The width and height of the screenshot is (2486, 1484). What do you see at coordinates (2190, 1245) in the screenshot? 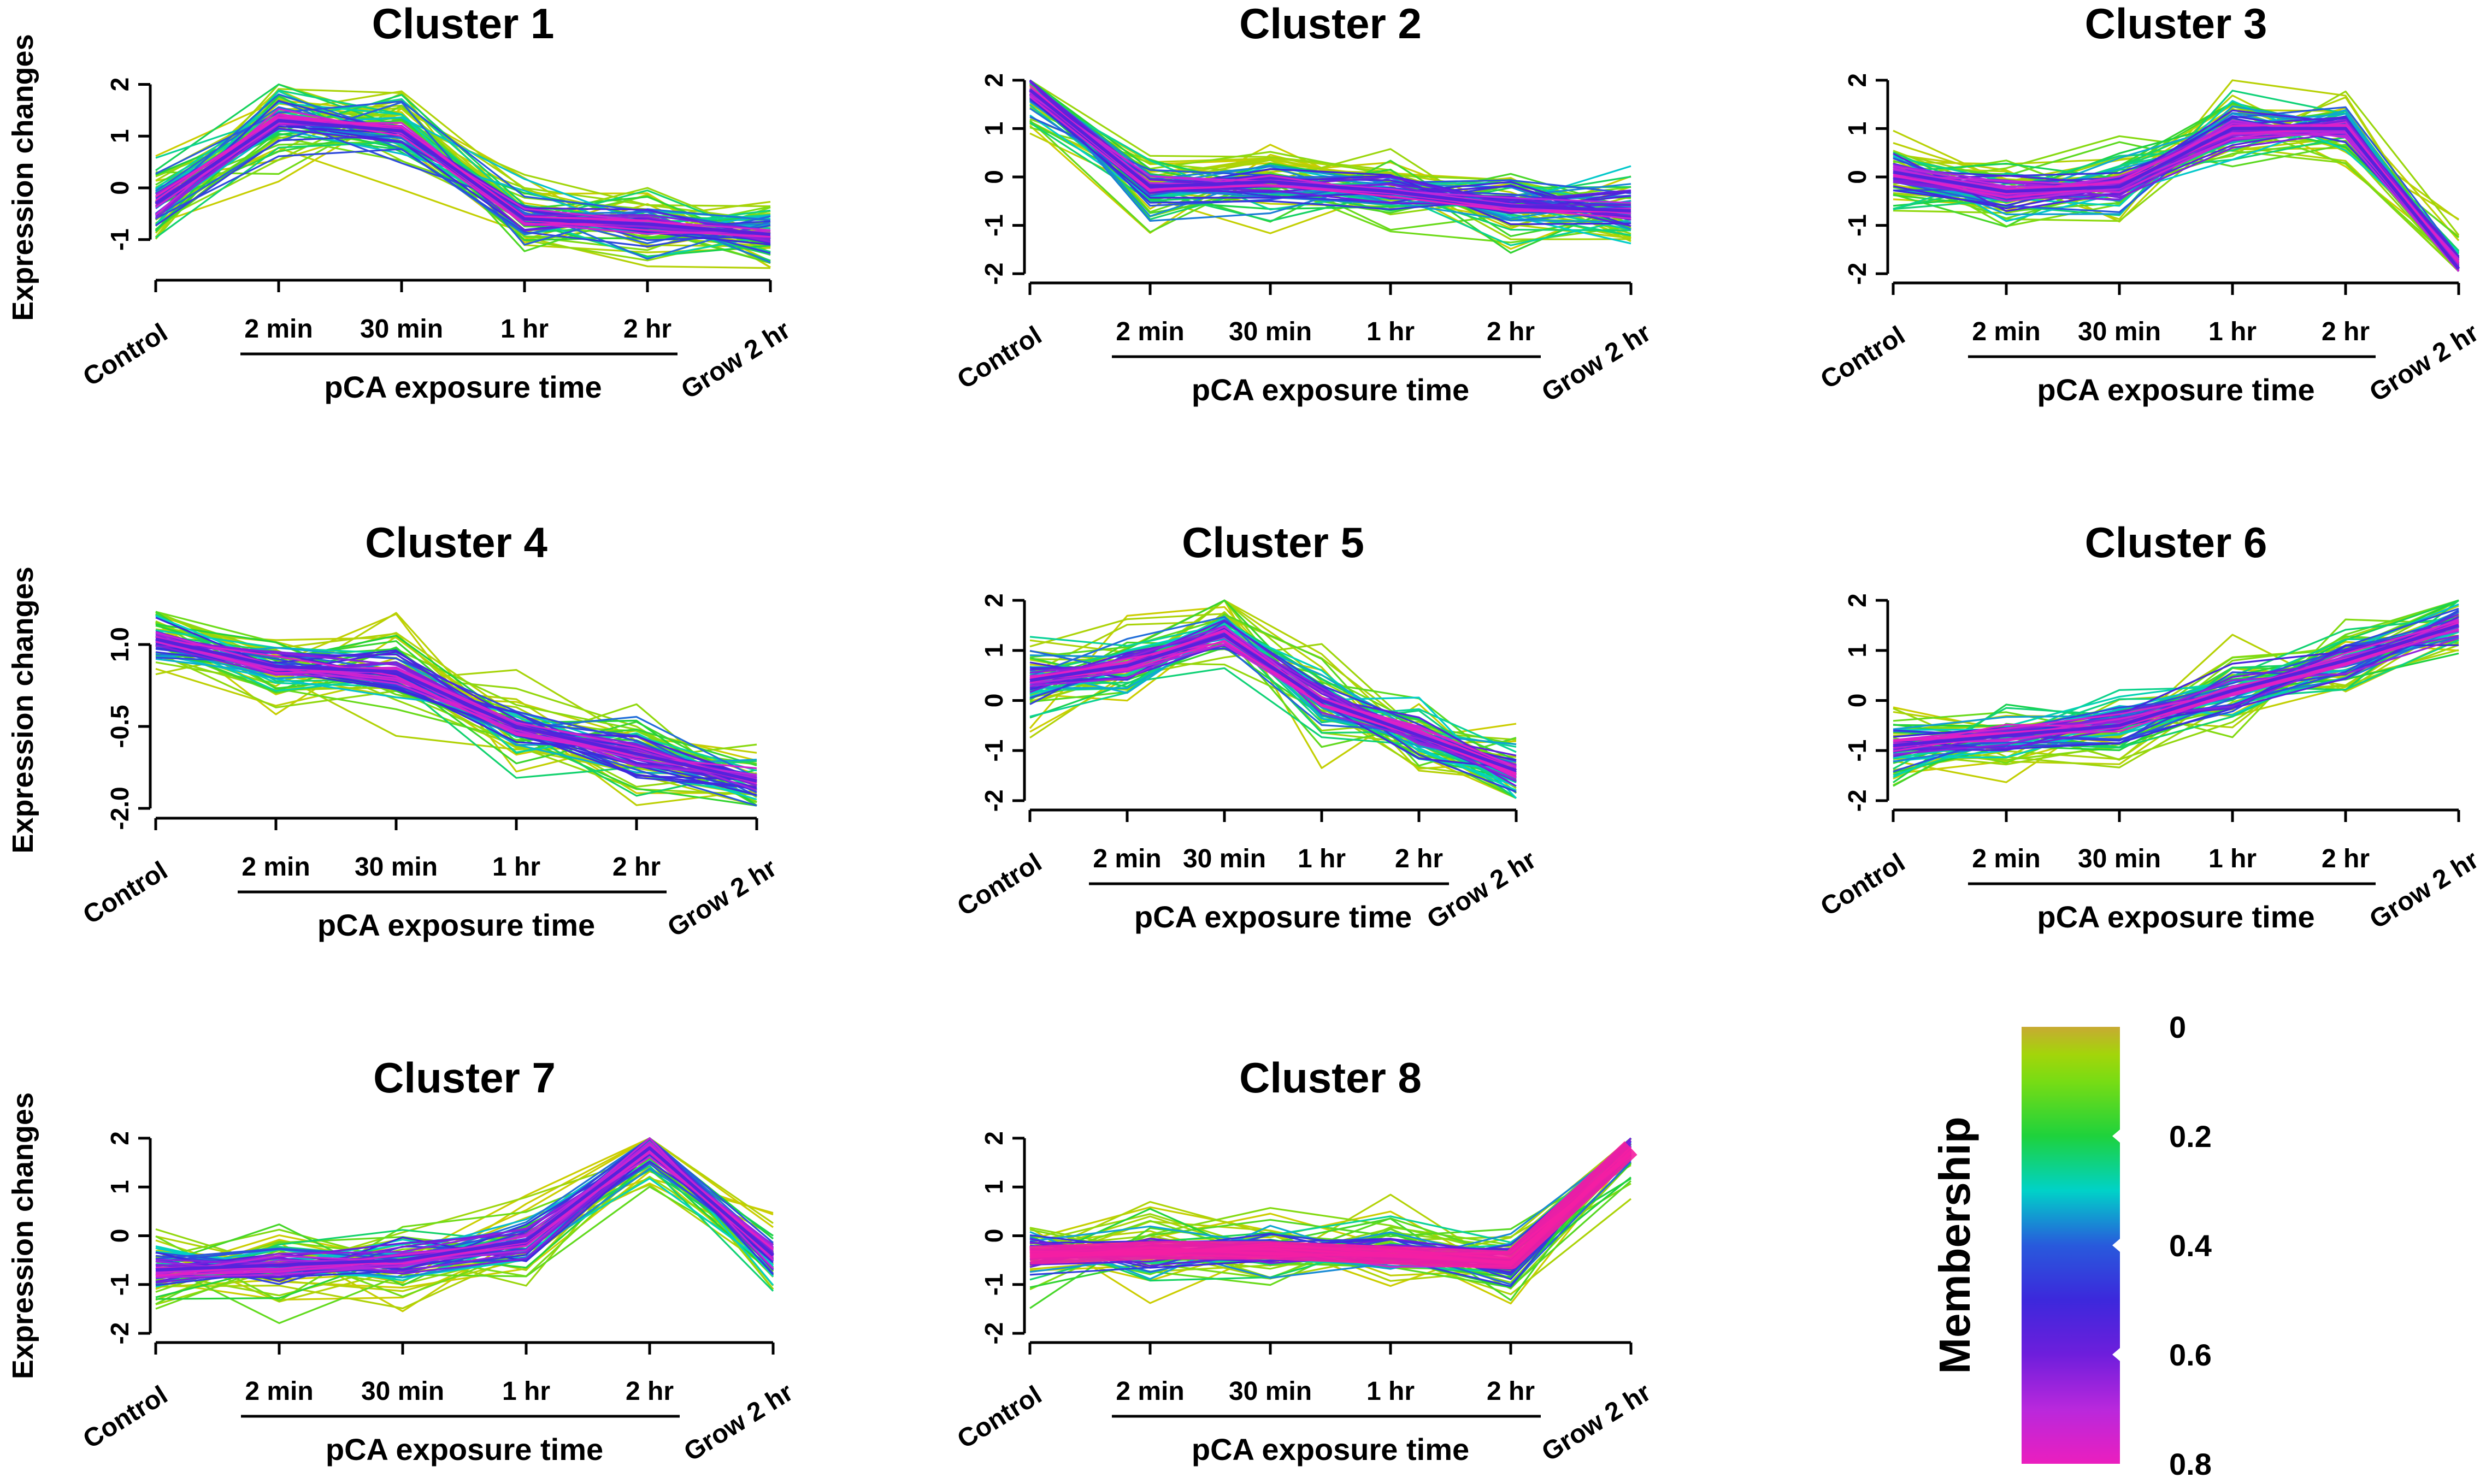
I see `legend-tick-label: 0.4` at bounding box center [2190, 1245].